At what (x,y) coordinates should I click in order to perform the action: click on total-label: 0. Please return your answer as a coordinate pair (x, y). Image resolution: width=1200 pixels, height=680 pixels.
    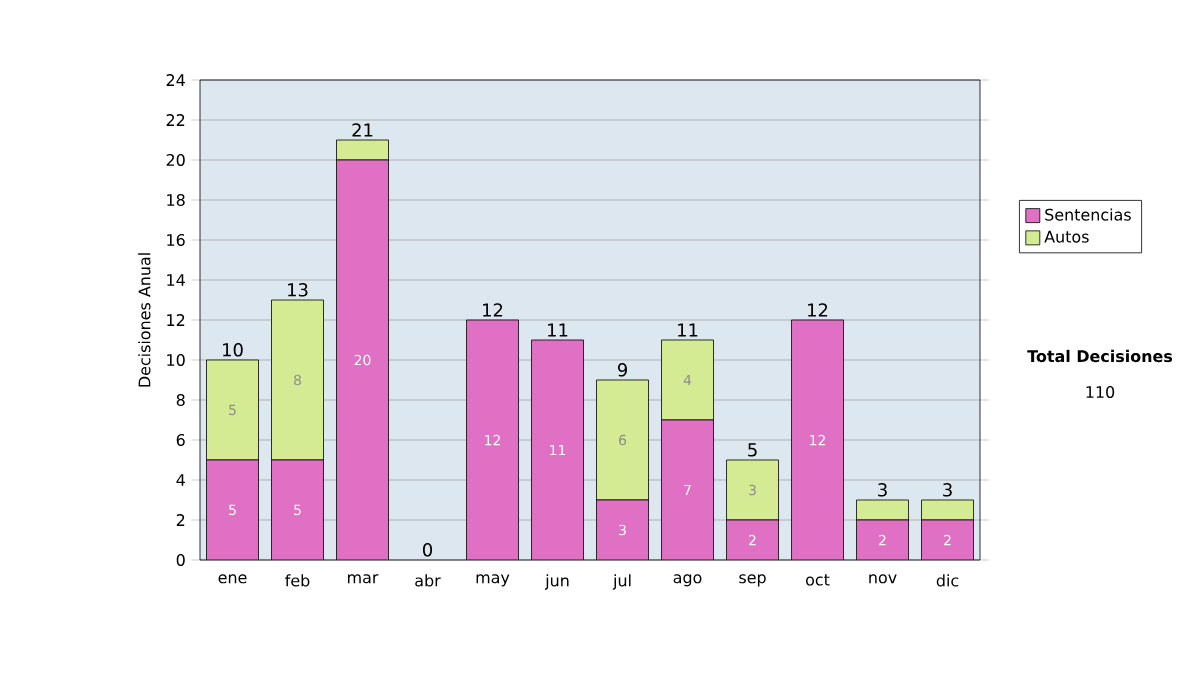
    Looking at the image, I should click on (428, 550).